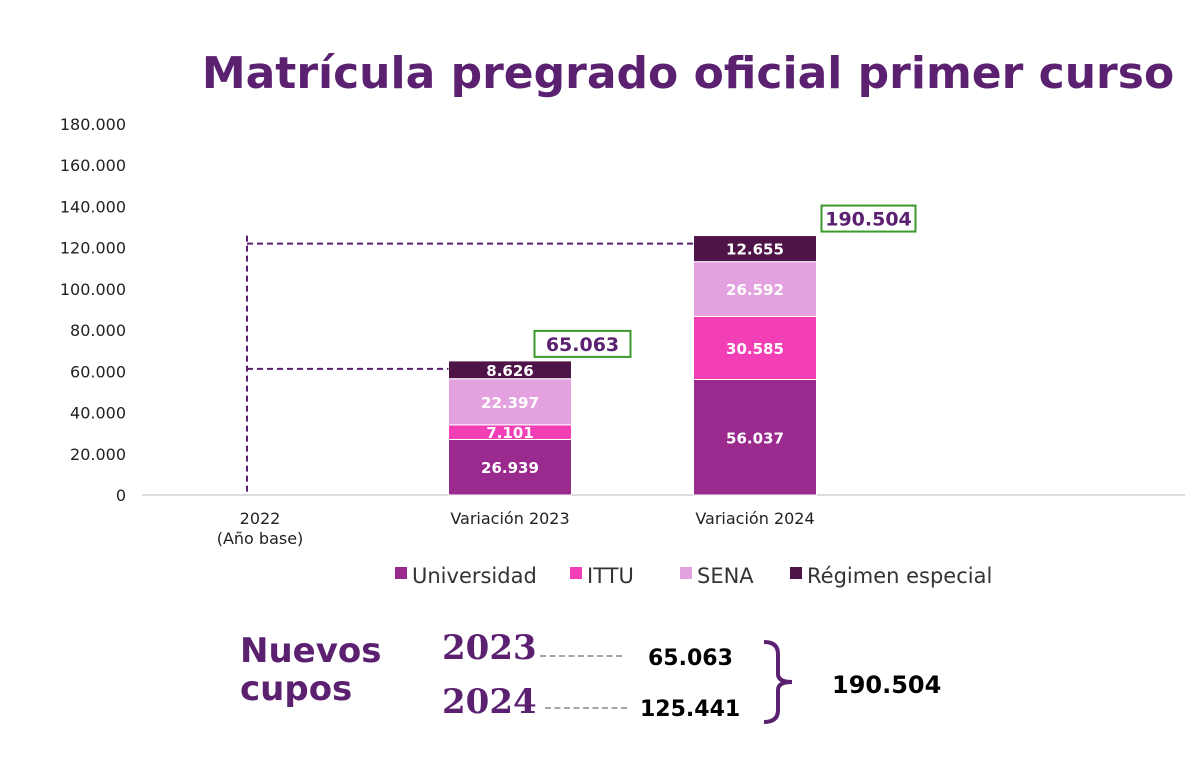 This screenshot has width=1200, height=773. What do you see at coordinates (260, 518) in the screenshot?
I see `x-tick-label: 2022` at bounding box center [260, 518].